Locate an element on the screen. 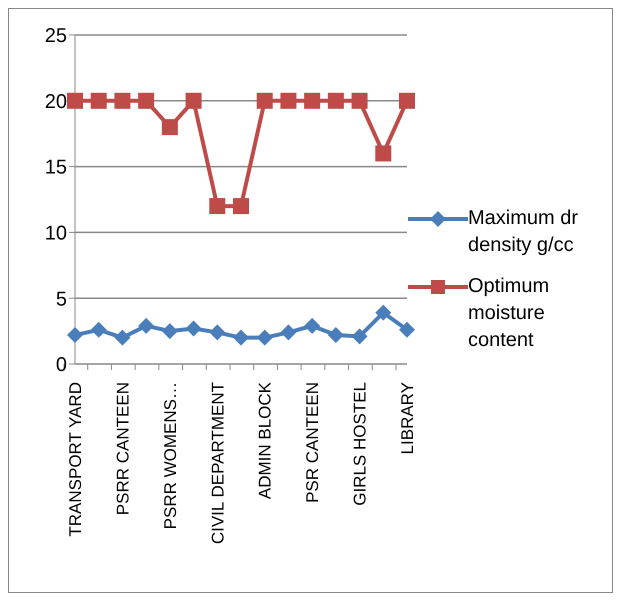  y-tick-label: 20 is located at coordinates (55, 101).